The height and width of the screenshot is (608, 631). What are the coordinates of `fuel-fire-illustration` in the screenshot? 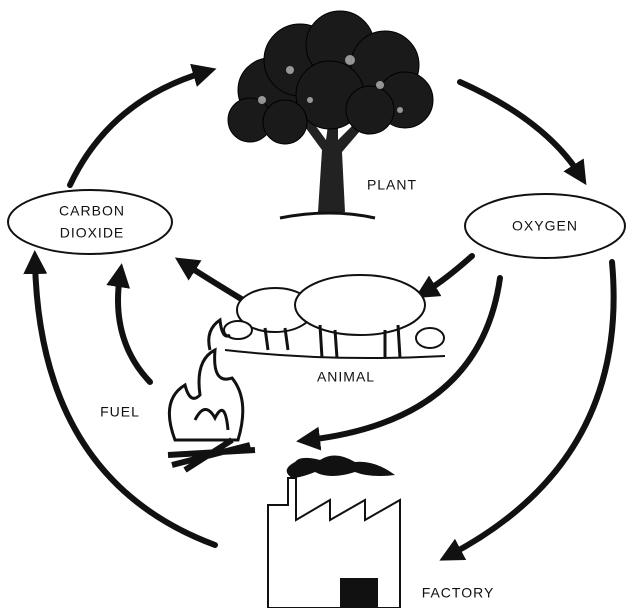 It's located at (211, 395).